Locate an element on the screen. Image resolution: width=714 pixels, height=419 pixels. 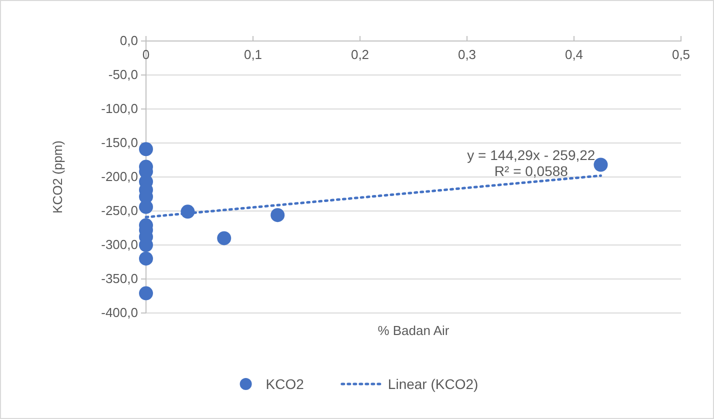
x-tick-label: 0,1 is located at coordinates (253, 54).